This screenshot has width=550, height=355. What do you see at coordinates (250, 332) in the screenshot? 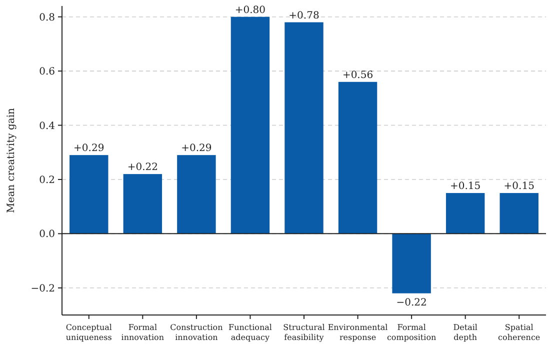
I see `x-tick-label: Functional adequacy` at bounding box center [250, 332].